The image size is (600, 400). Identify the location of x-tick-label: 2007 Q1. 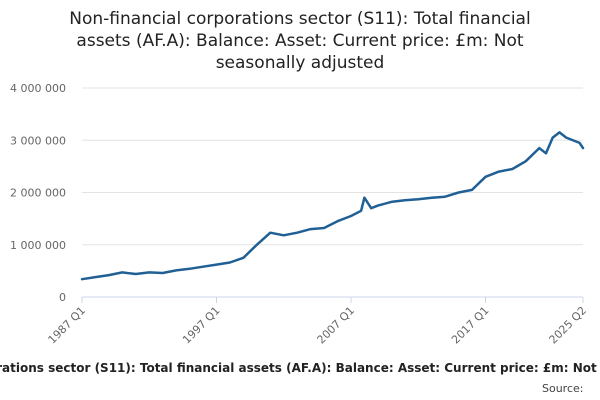
(336, 325).